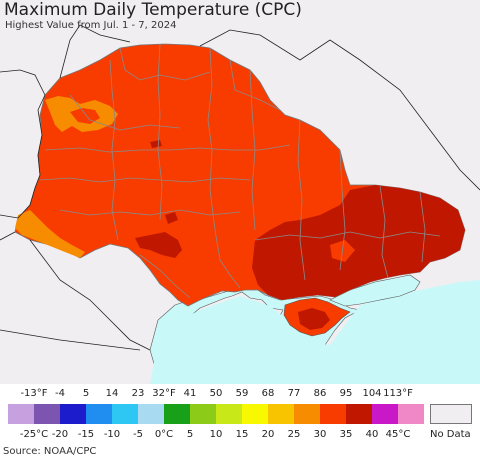 The height and width of the screenshot is (460, 480). What do you see at coordinates (60, 393) in the screenshot?
I see `legend-tick-fahrenheit: -4` at bounding box center [60, 393].